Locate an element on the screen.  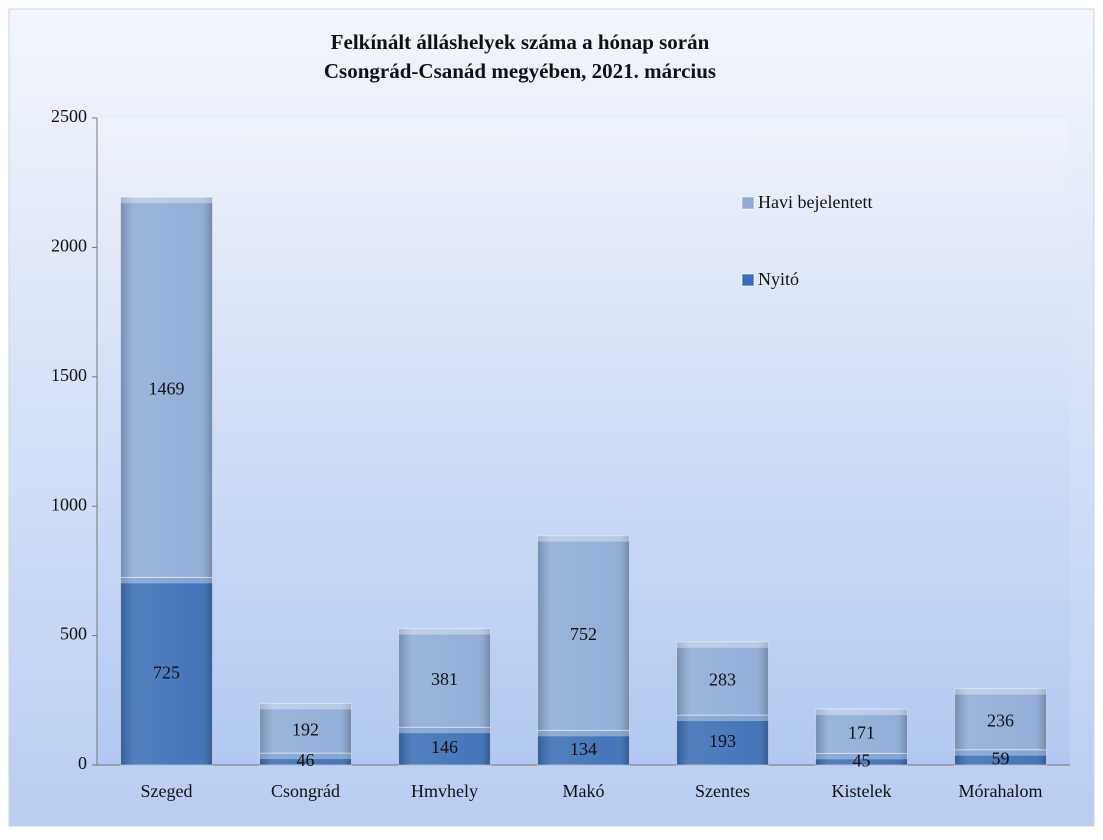
y-tick-label: 1000 is located at coordinates (69, 504).